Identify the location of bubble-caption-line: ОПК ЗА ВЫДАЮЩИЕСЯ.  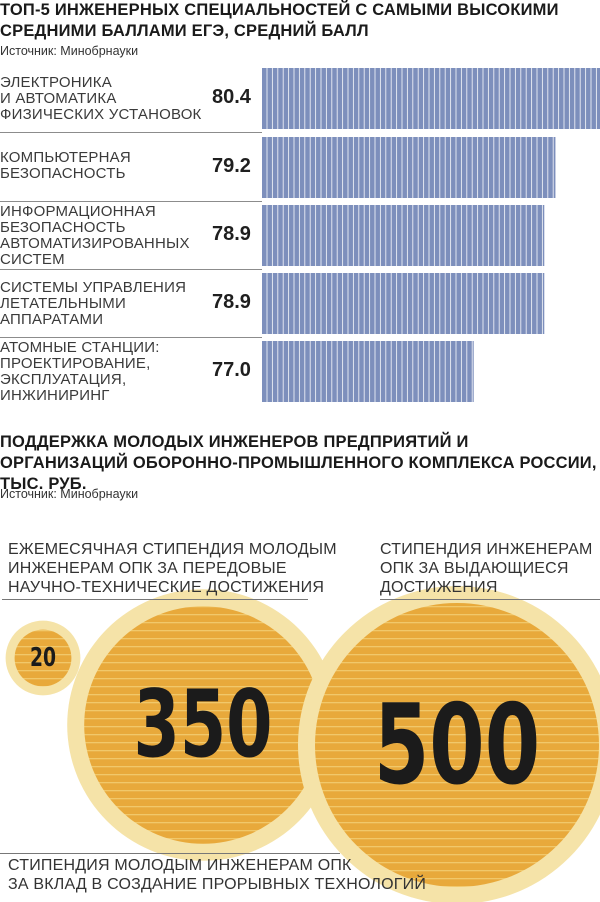
(474, 568).